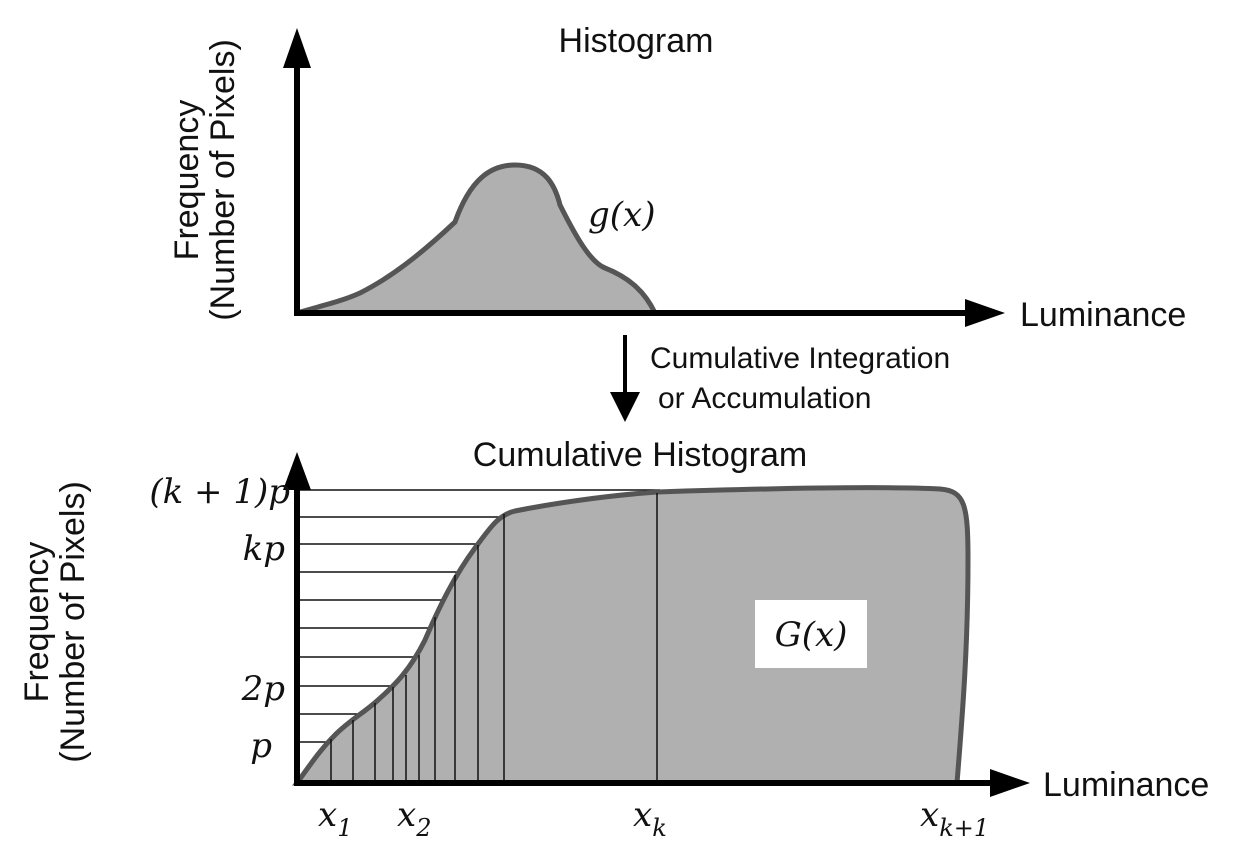 The width and height of the screenshot is (1248, 848). Describe the element at coordinates (477, 239) in the screenshot. I see `histogram-curve` at that location.